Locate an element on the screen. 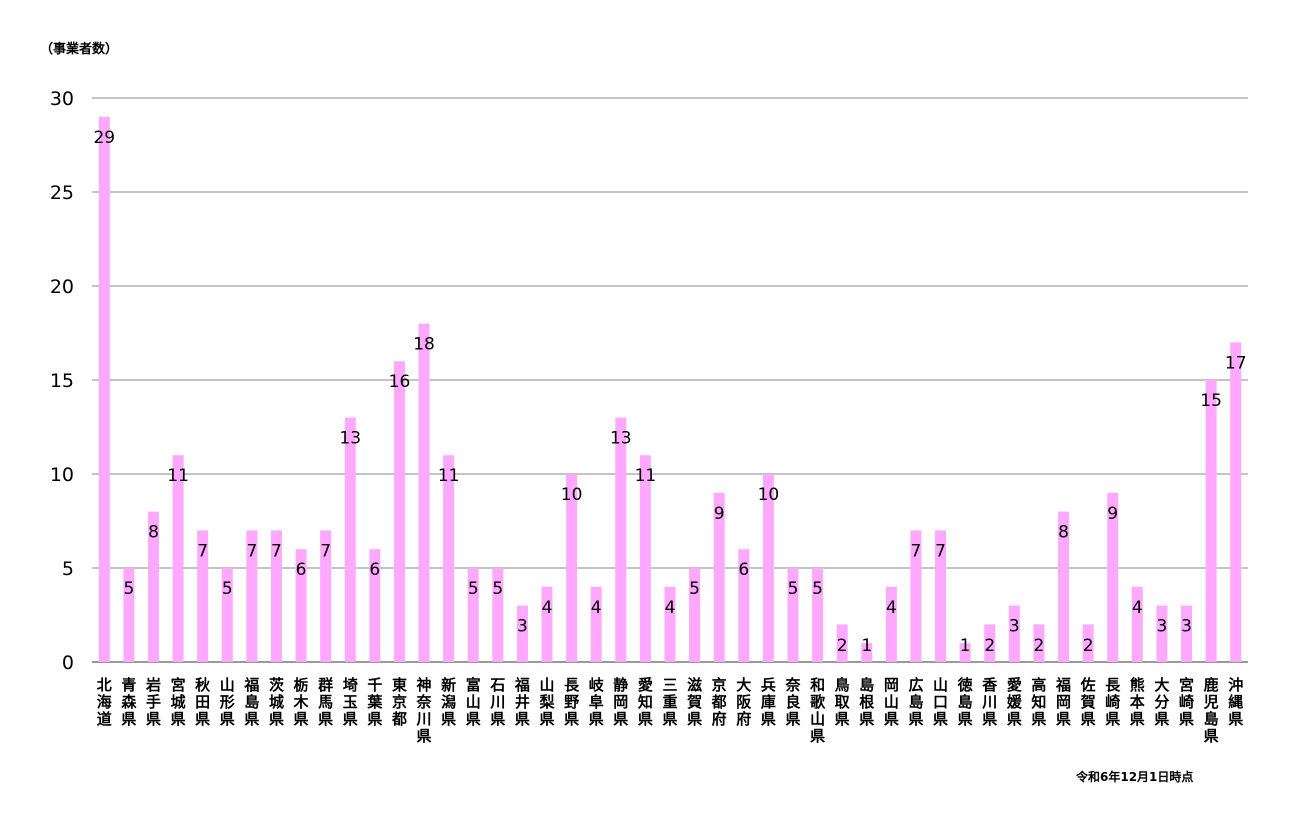 Image resolution: width=1298 pixels, height=820 pixels. category-label: 岐阜県 is located at coordinates (597, 702).